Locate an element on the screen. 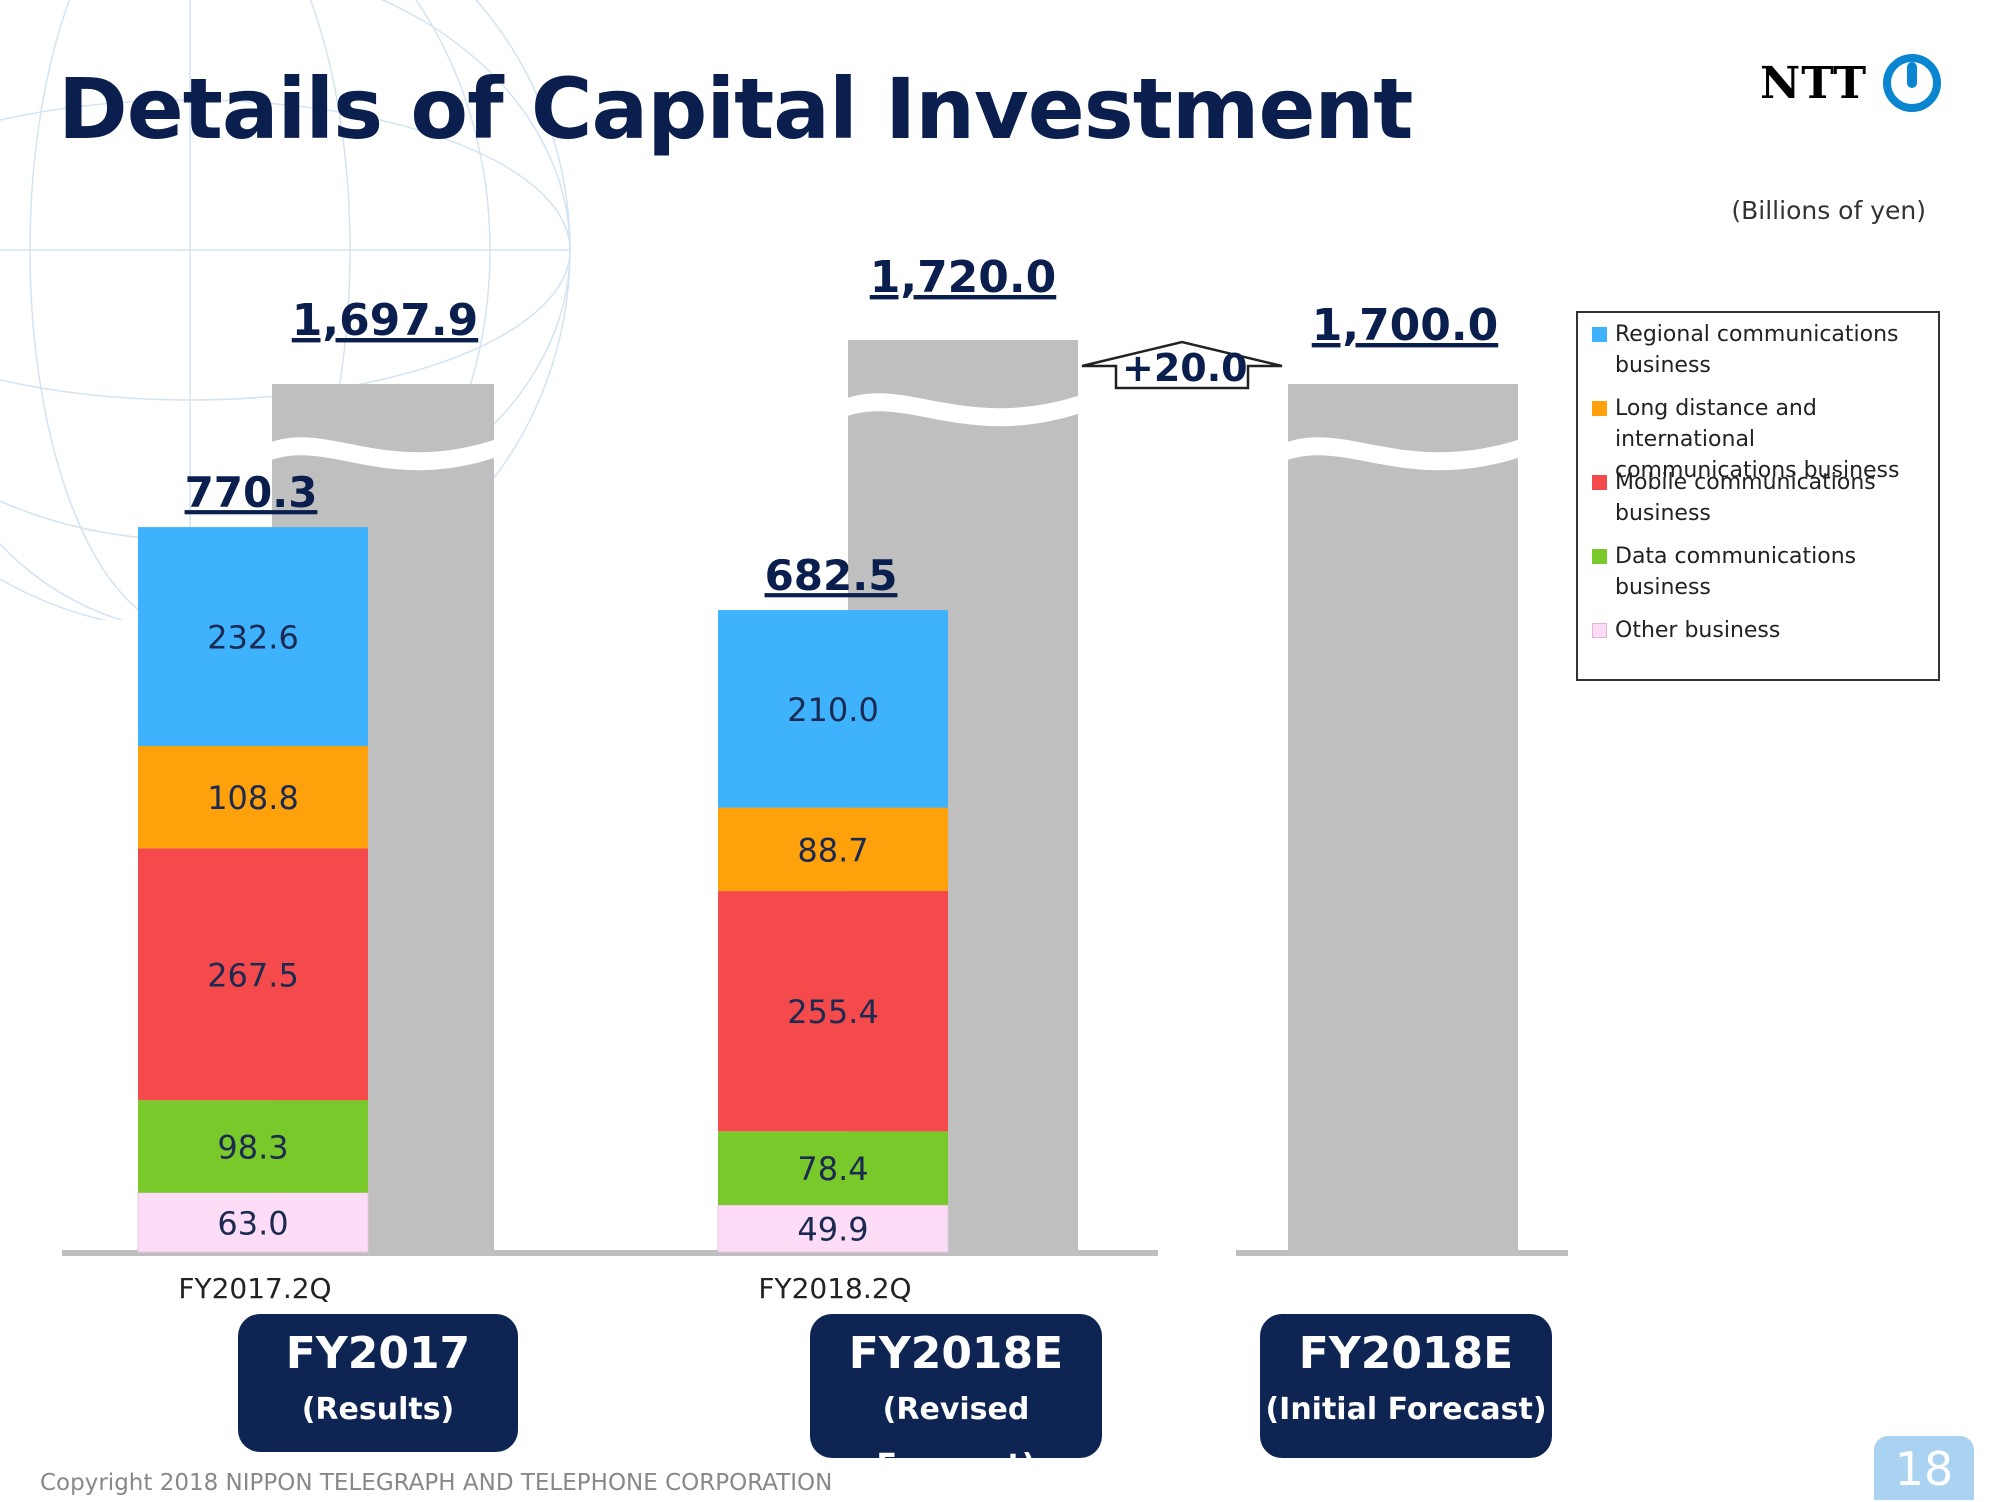 This screenshot has width=2000, height=1502. segment-value-label: 210.0 is located at coordinates (833, 710).